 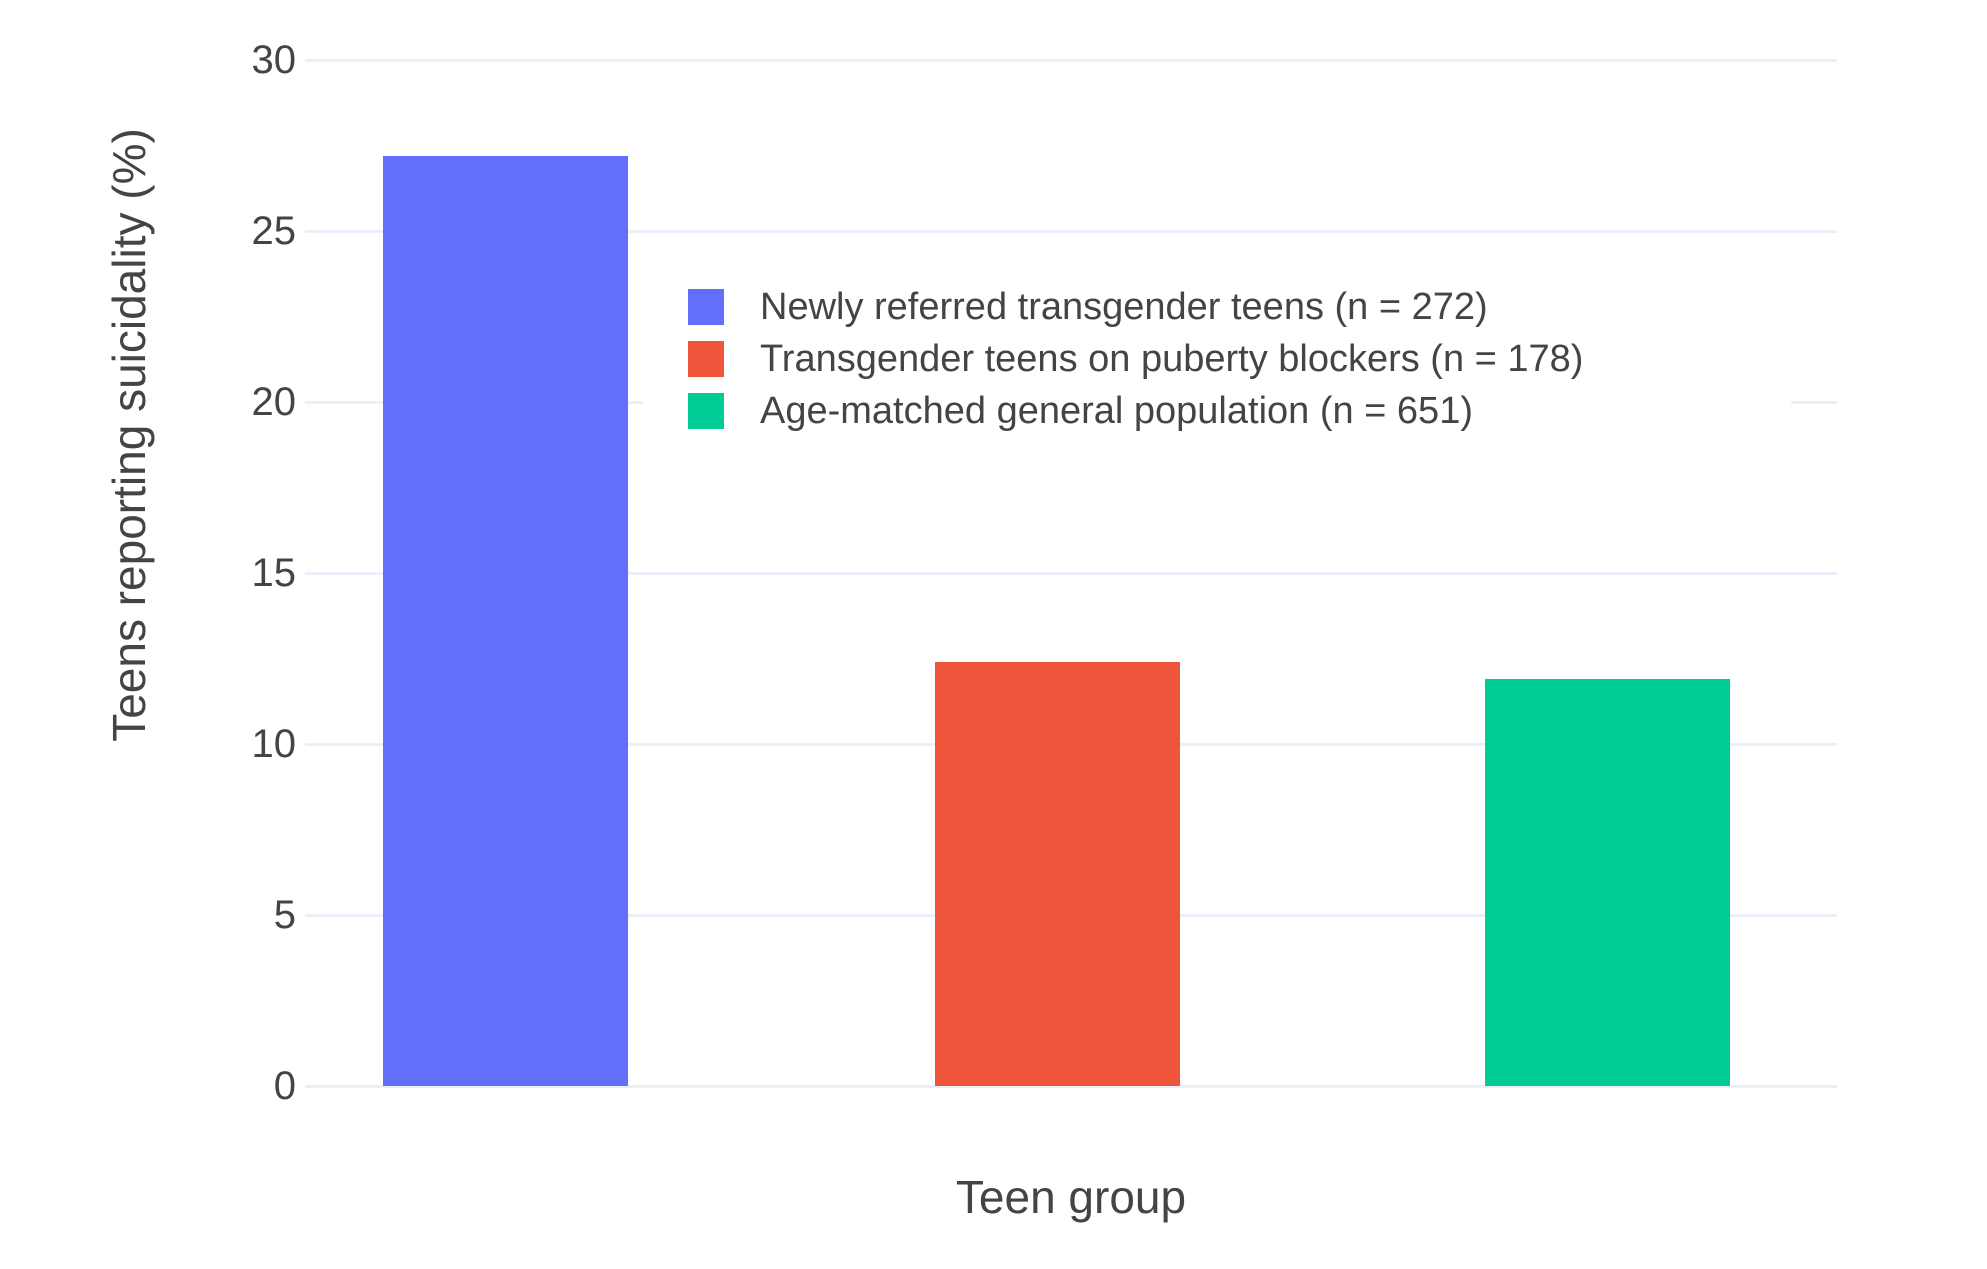 What do you see at coordinates (274, 231) in the screenshot?
I see `y-tick-label-25: 25` at bounding box center [274, 231].